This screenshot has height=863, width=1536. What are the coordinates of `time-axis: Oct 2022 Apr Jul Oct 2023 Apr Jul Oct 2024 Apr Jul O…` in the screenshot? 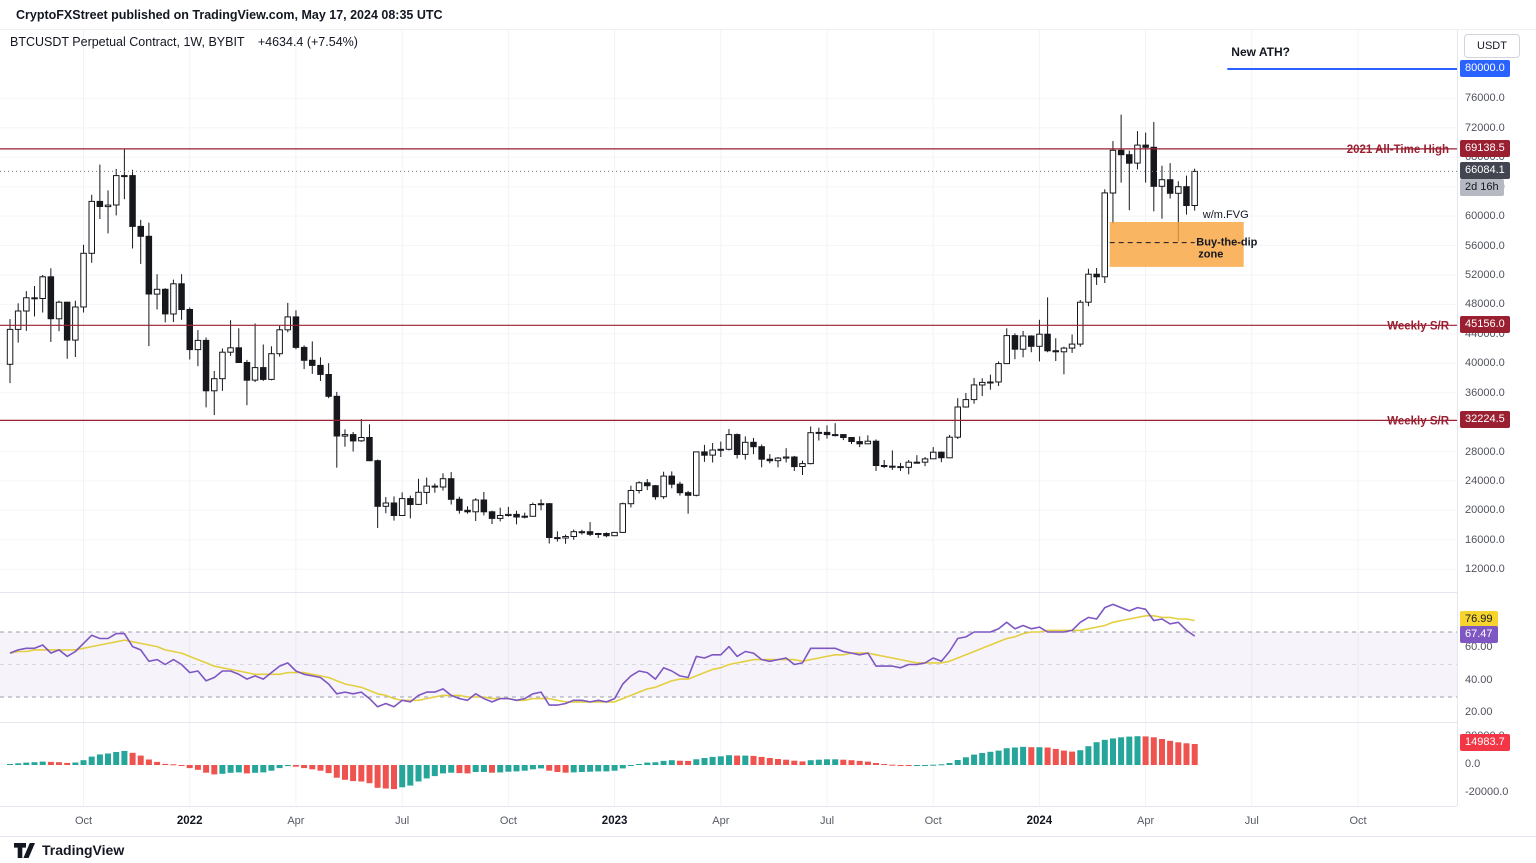 It's located at (728, 821).